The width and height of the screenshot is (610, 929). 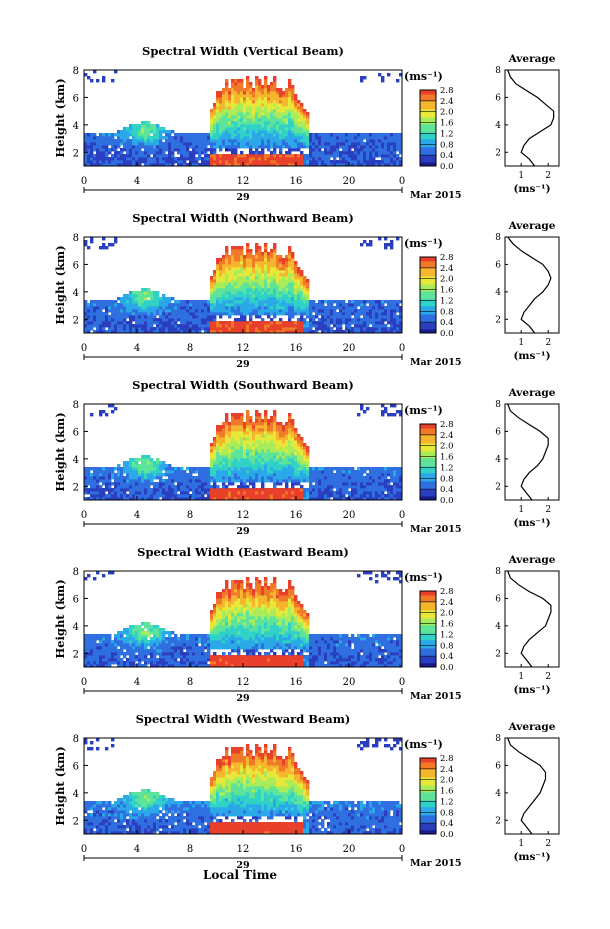 What do you see at coordinates (76, 320) in the screenshot?
I see `y-tick-label: 2` at bounding box center [76, 320].